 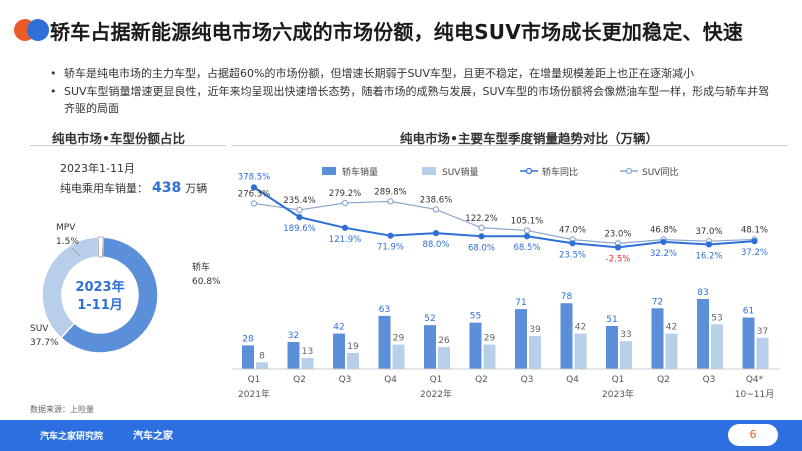 What do you see at coordinates (390, 248) in the screenshot?
I see `label-sedan-yoy: 71.9%` at bounding box center [390, 248].